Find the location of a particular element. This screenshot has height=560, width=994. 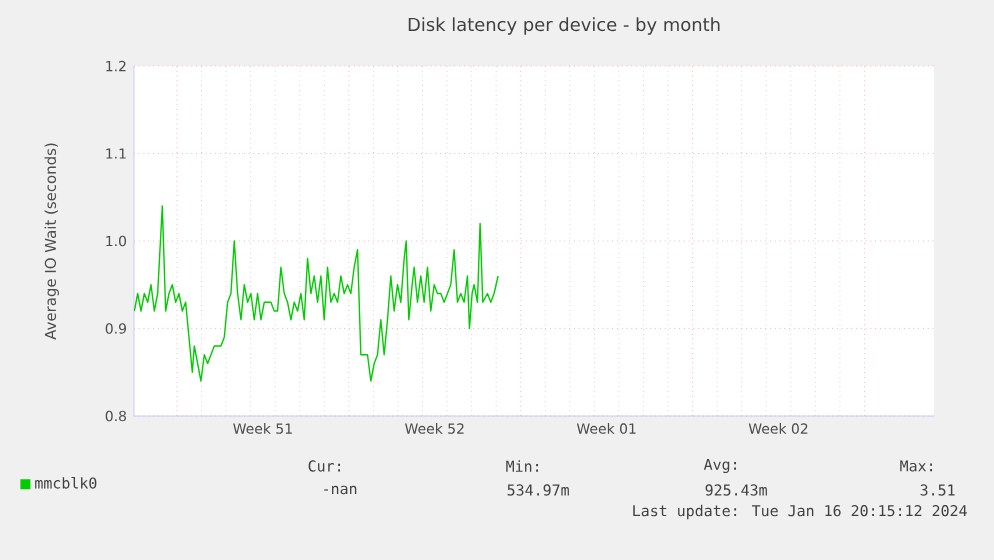

chart-title: Disk latency per device - by month is located at coordinates (564, 26).